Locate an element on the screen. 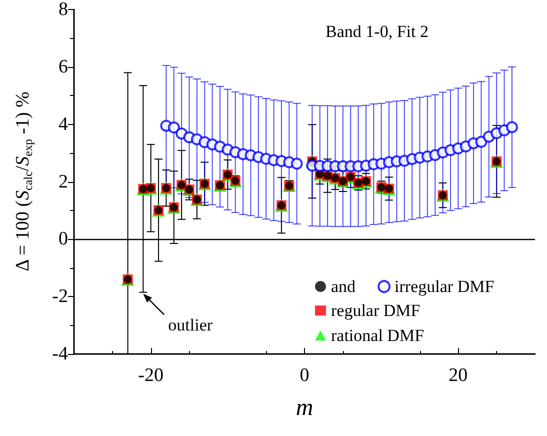 The image size is (547, 436). legend-label: rational DMF is located at coordinates (377, 335).